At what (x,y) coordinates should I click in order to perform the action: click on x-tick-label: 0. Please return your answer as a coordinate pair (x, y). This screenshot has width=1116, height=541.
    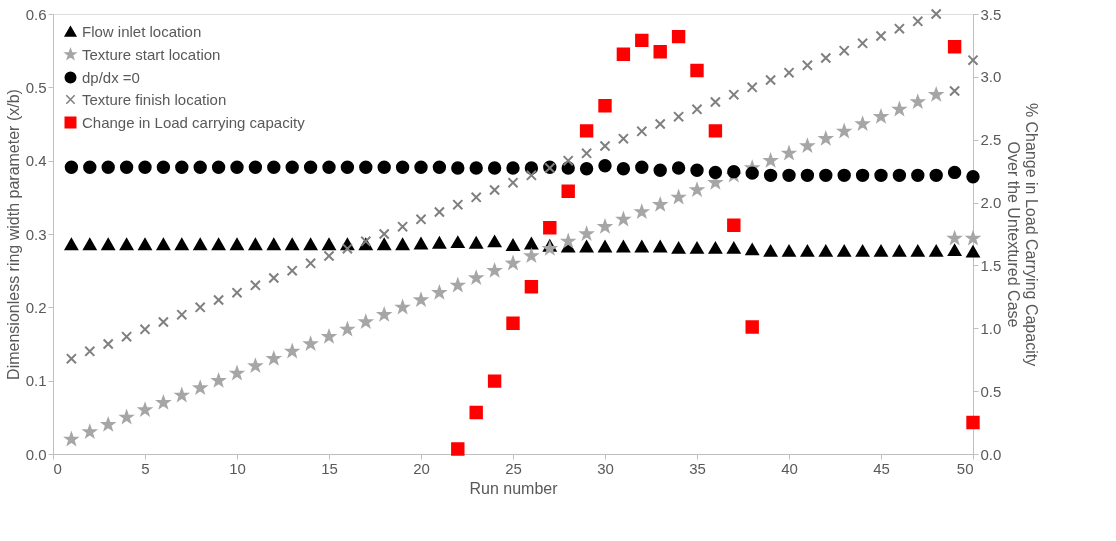
    Looking at the image, I should click on (57, 468).